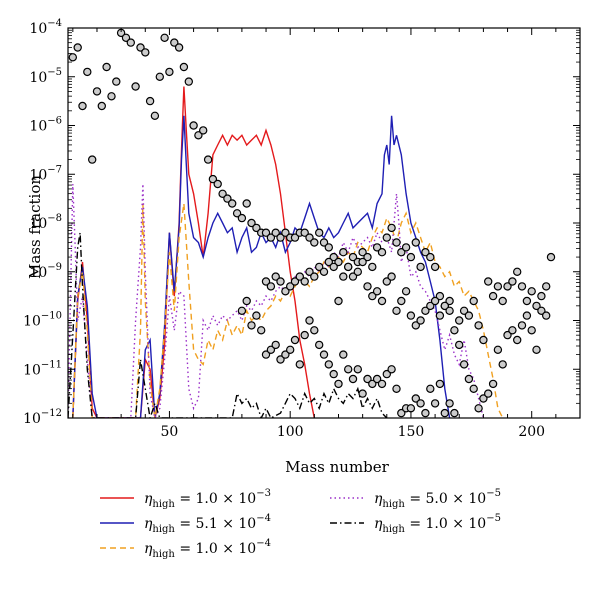 The width and height of the screenshot is (600, 591). What do you see at coordinates (35, 227) in the screenshot?
I see `y-axis-title: Mass fraction` at bounding box center [35, 227].